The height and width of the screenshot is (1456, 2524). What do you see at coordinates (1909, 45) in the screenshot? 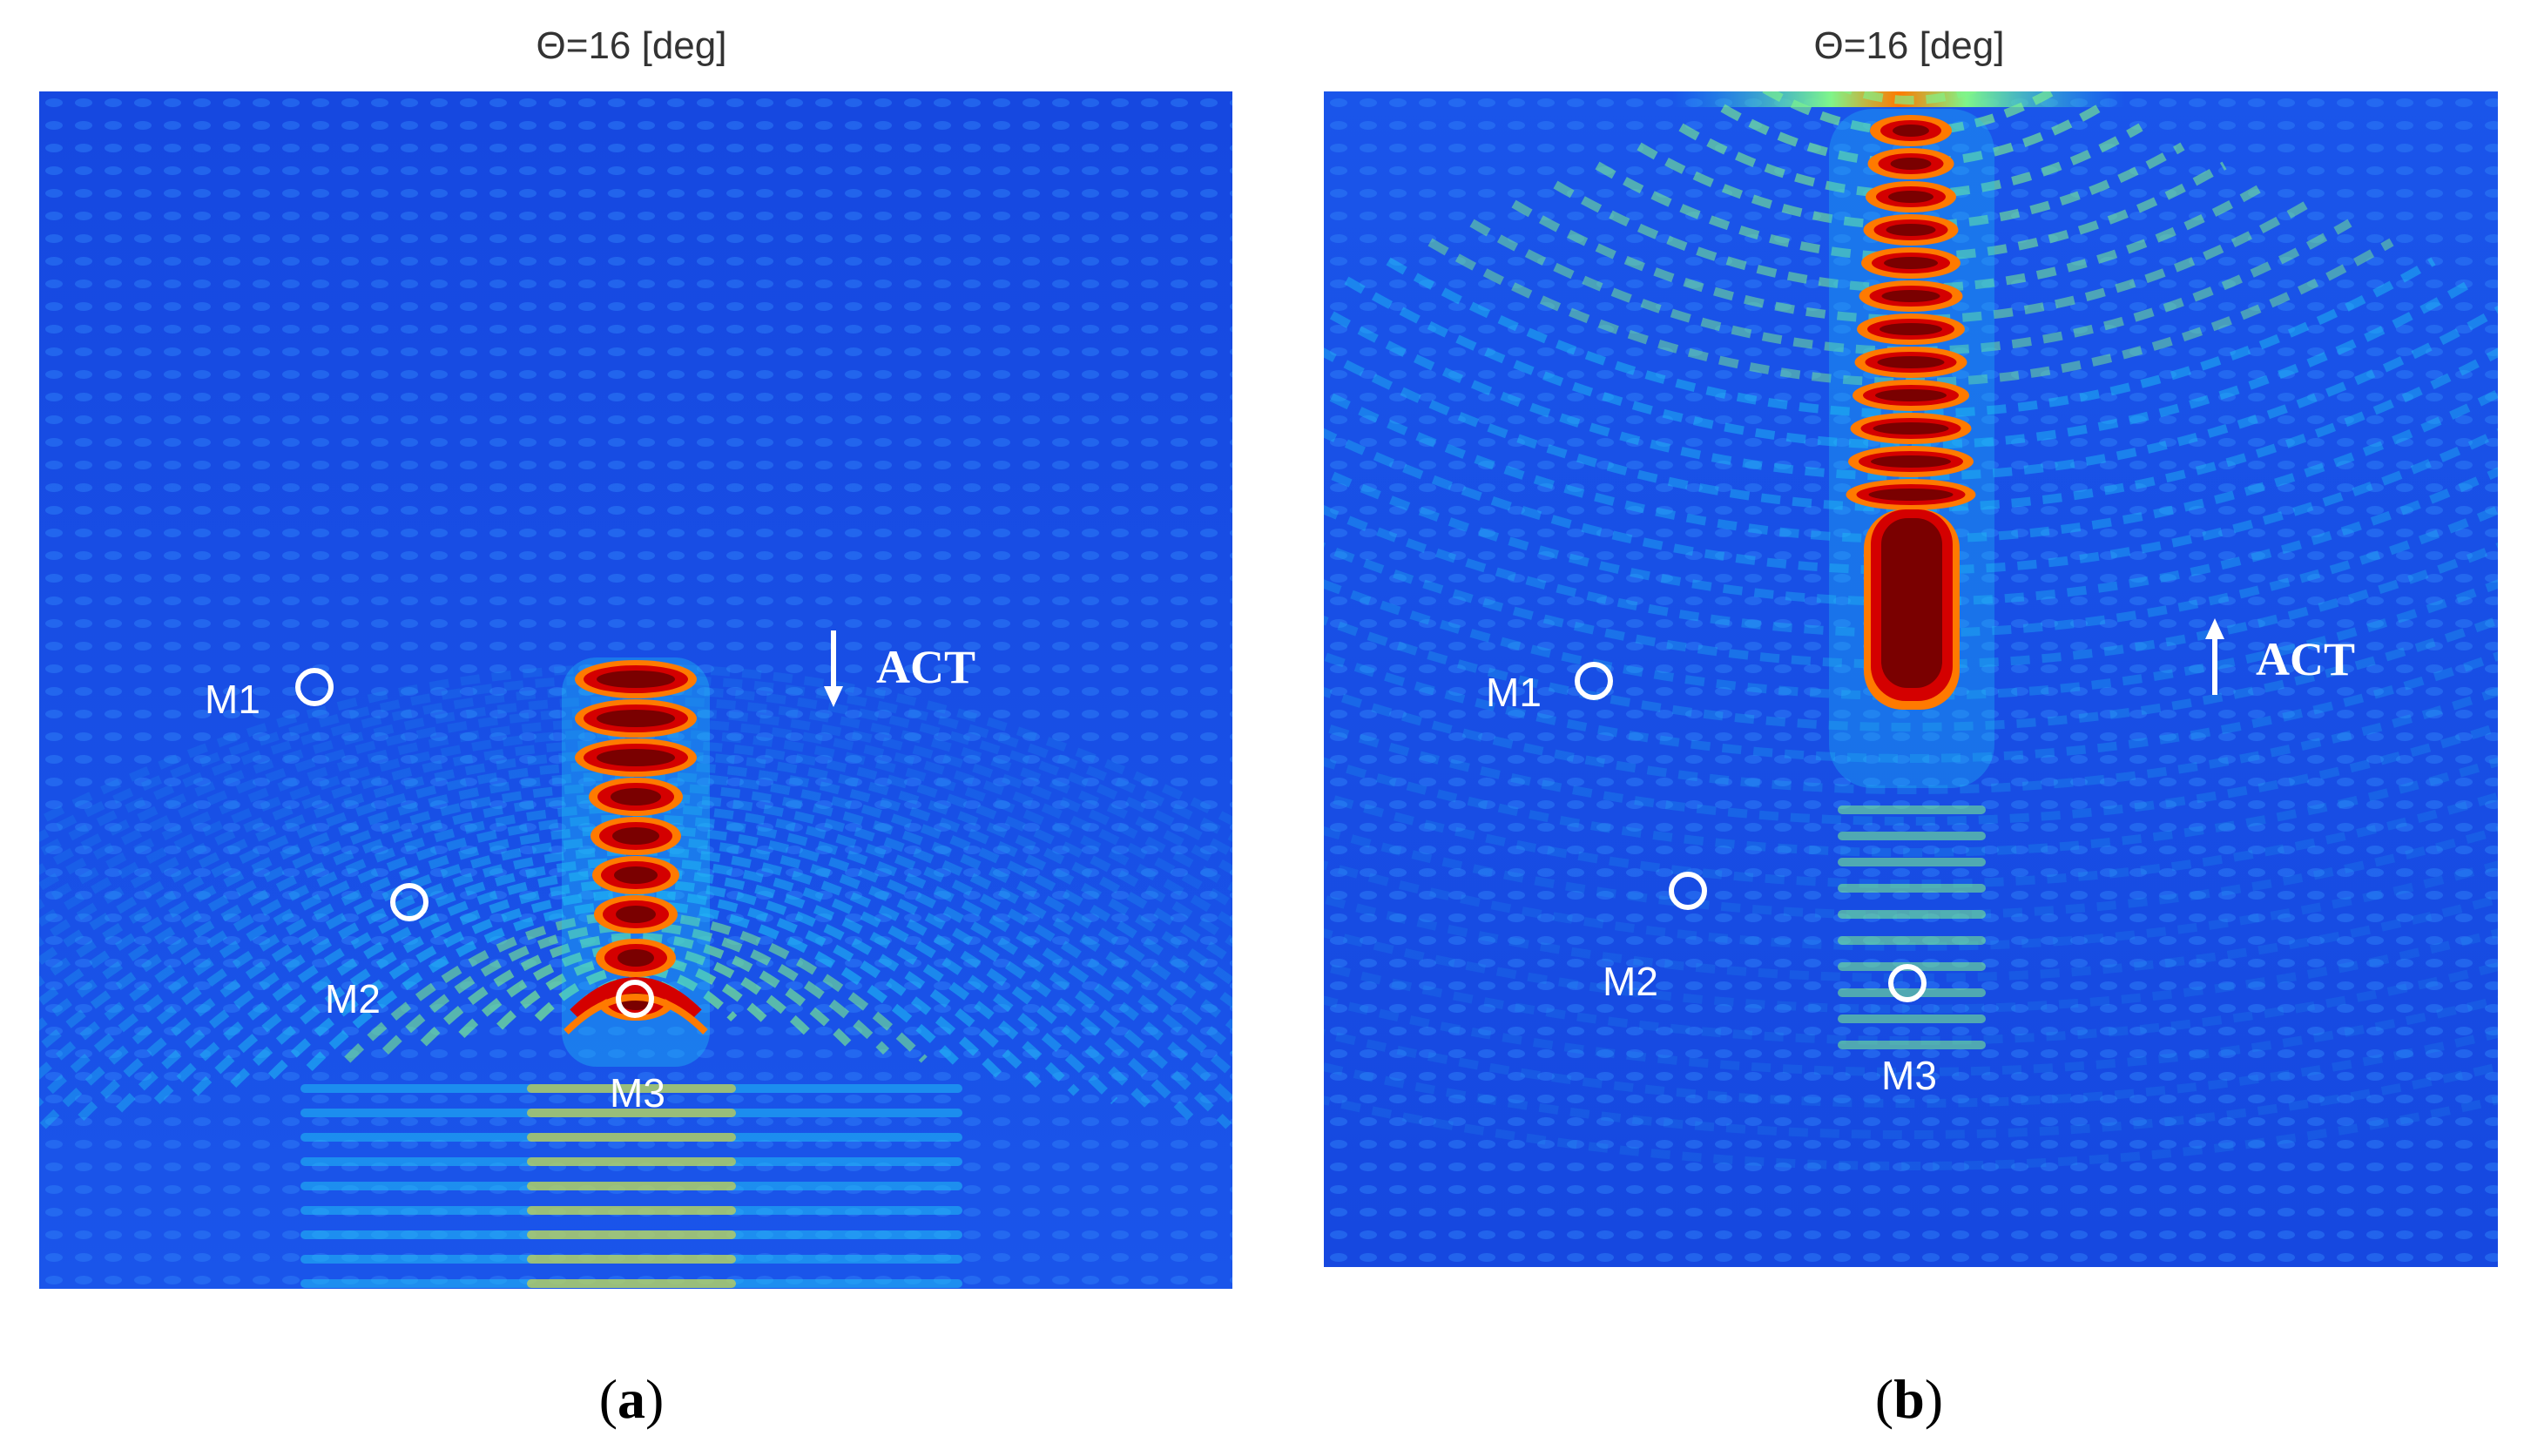
I see `panel-b-title: Θ=16 [deg]` at bounding box center [1909, 45].